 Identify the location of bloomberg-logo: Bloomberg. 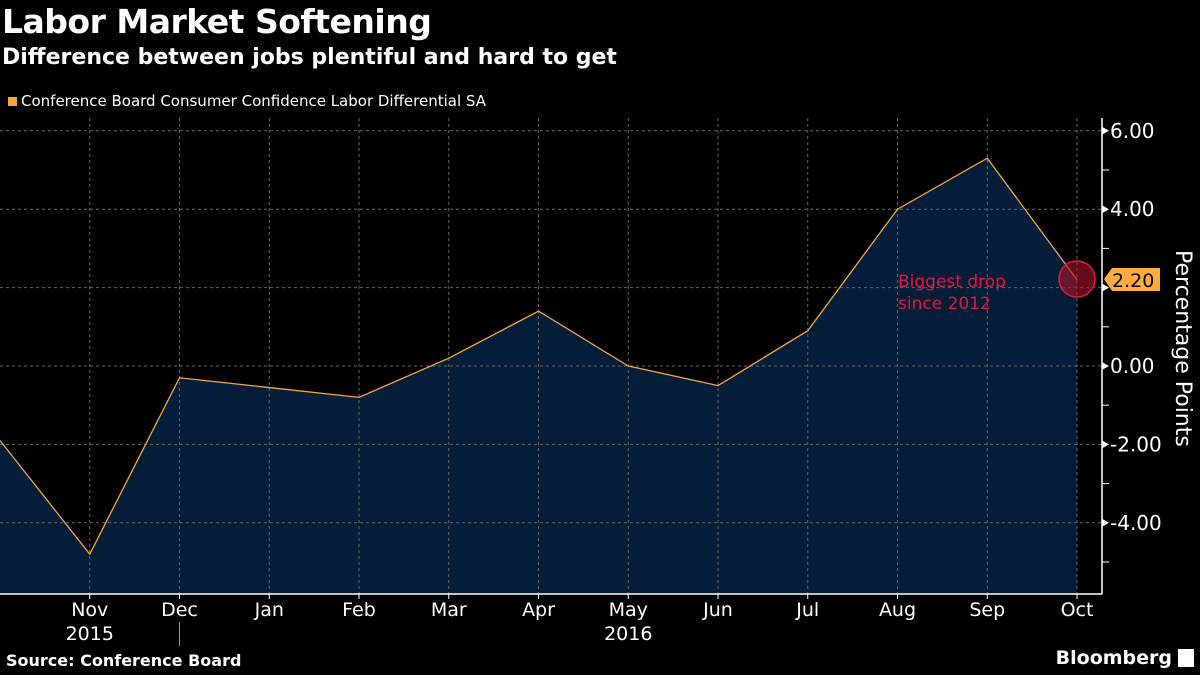
(1125, 658).